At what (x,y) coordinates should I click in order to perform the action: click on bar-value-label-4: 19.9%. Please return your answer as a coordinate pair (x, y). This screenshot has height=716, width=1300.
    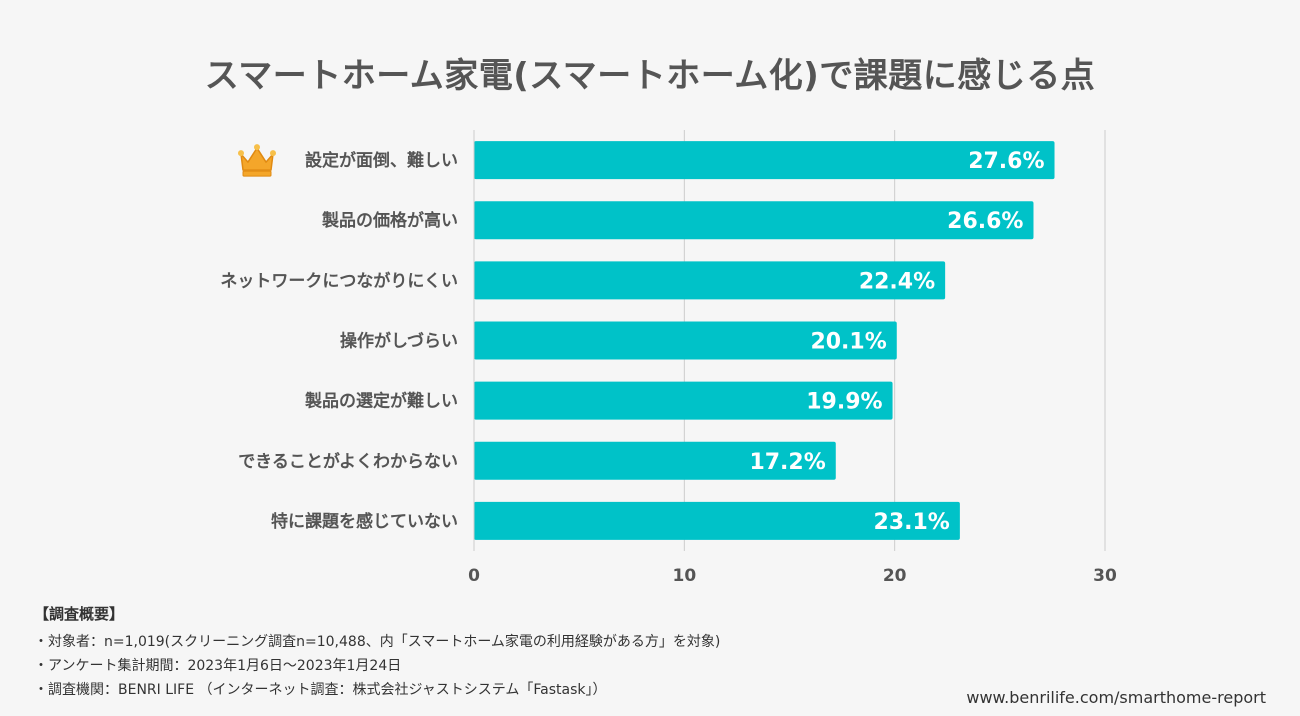
    Looking at the image, I should click on (844, 402).